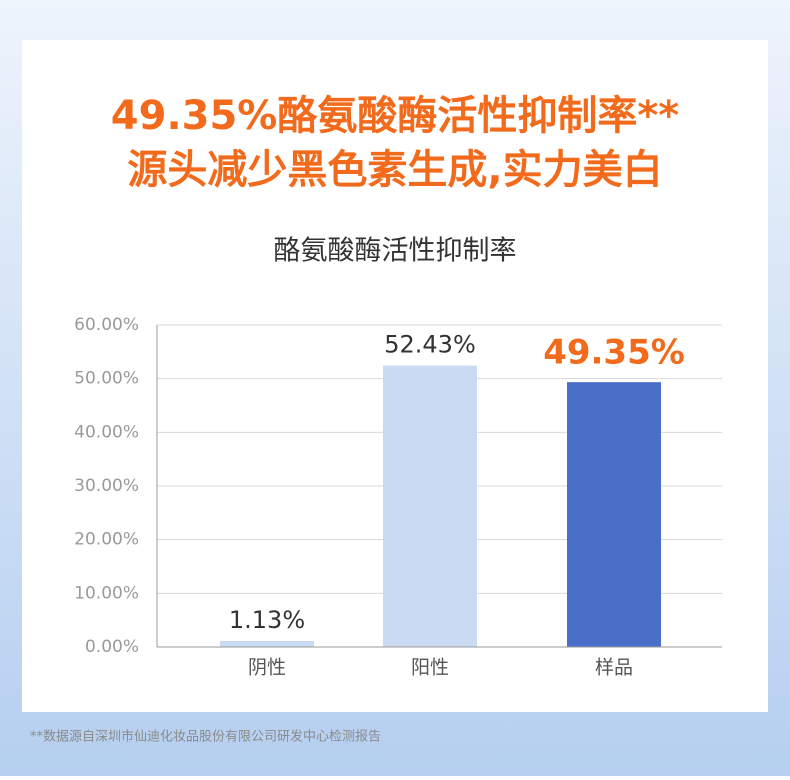 The height and width of the screenshot is (780, 790). What do you see at coordinates (430, 668) in the screenshot?
I see `x-tick-label: 阳性` at bounding box center [430, 668].